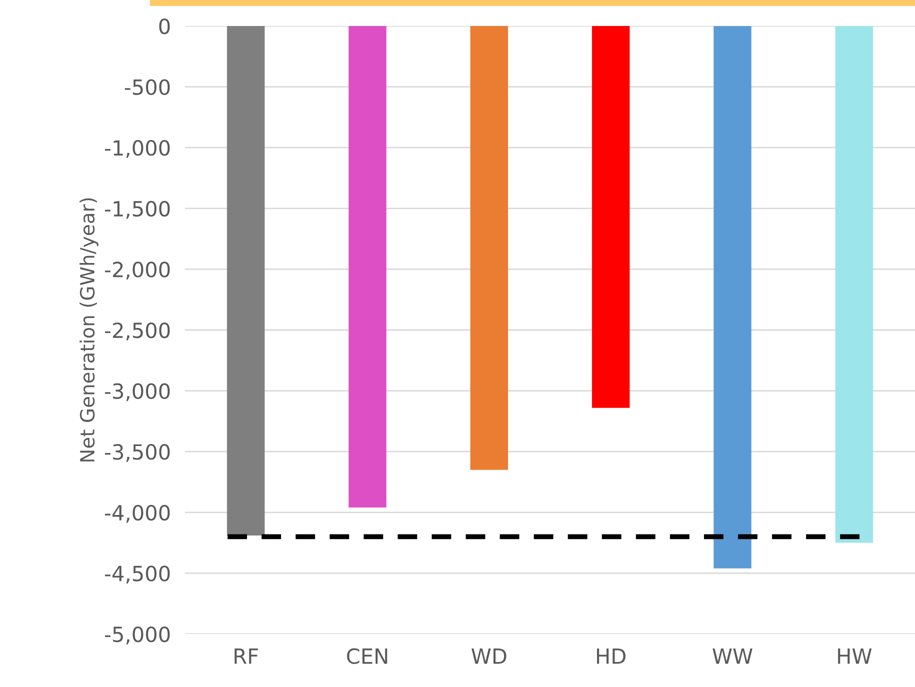 This screenshot has width=915, height=687. I want to click on x-tick-label: HD, so click(611, 656).